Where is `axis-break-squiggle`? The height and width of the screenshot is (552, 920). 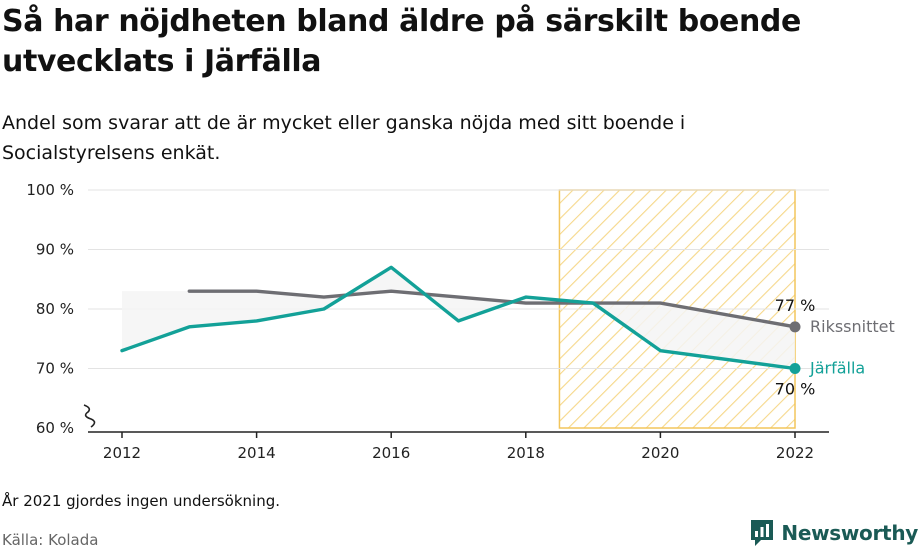 axis-break-squiggle is located at coordinates (89, 416).